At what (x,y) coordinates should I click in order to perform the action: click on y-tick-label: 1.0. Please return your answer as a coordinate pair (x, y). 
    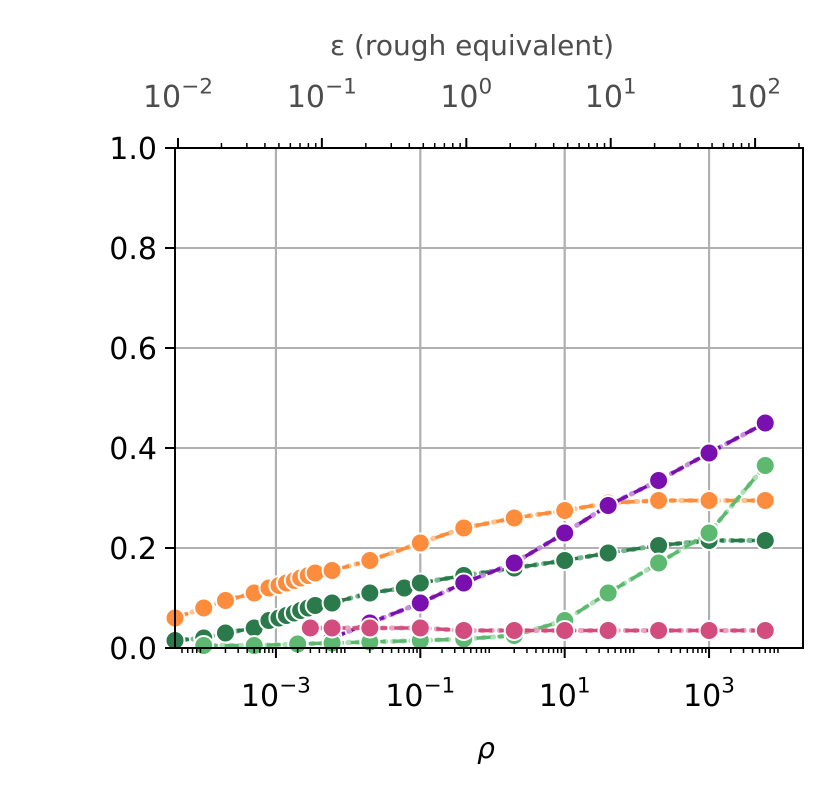
    Looking at the image, I should click on (133, 149).